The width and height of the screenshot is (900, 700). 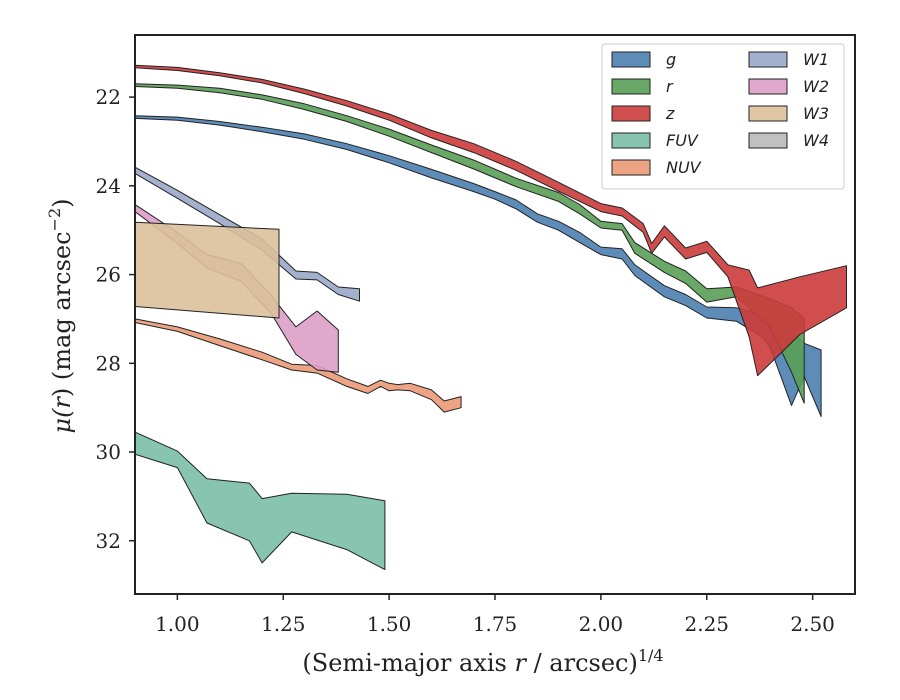 I want to click on x-tick-label: 1.50, so click(x=389, y=624).